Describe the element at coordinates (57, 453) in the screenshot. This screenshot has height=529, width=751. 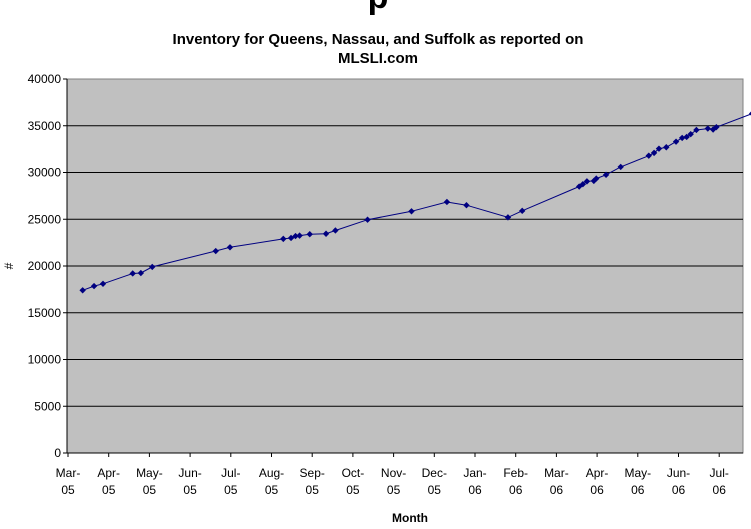
I see `y-tick-label: 0` at that location.